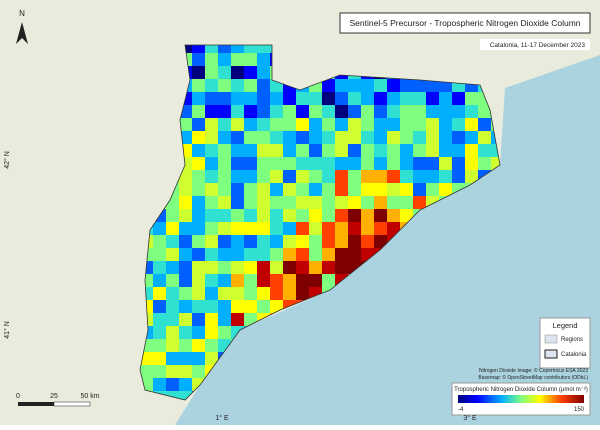 The image size is (600, 430). I want to click on scale-segment, so click(36, 404).